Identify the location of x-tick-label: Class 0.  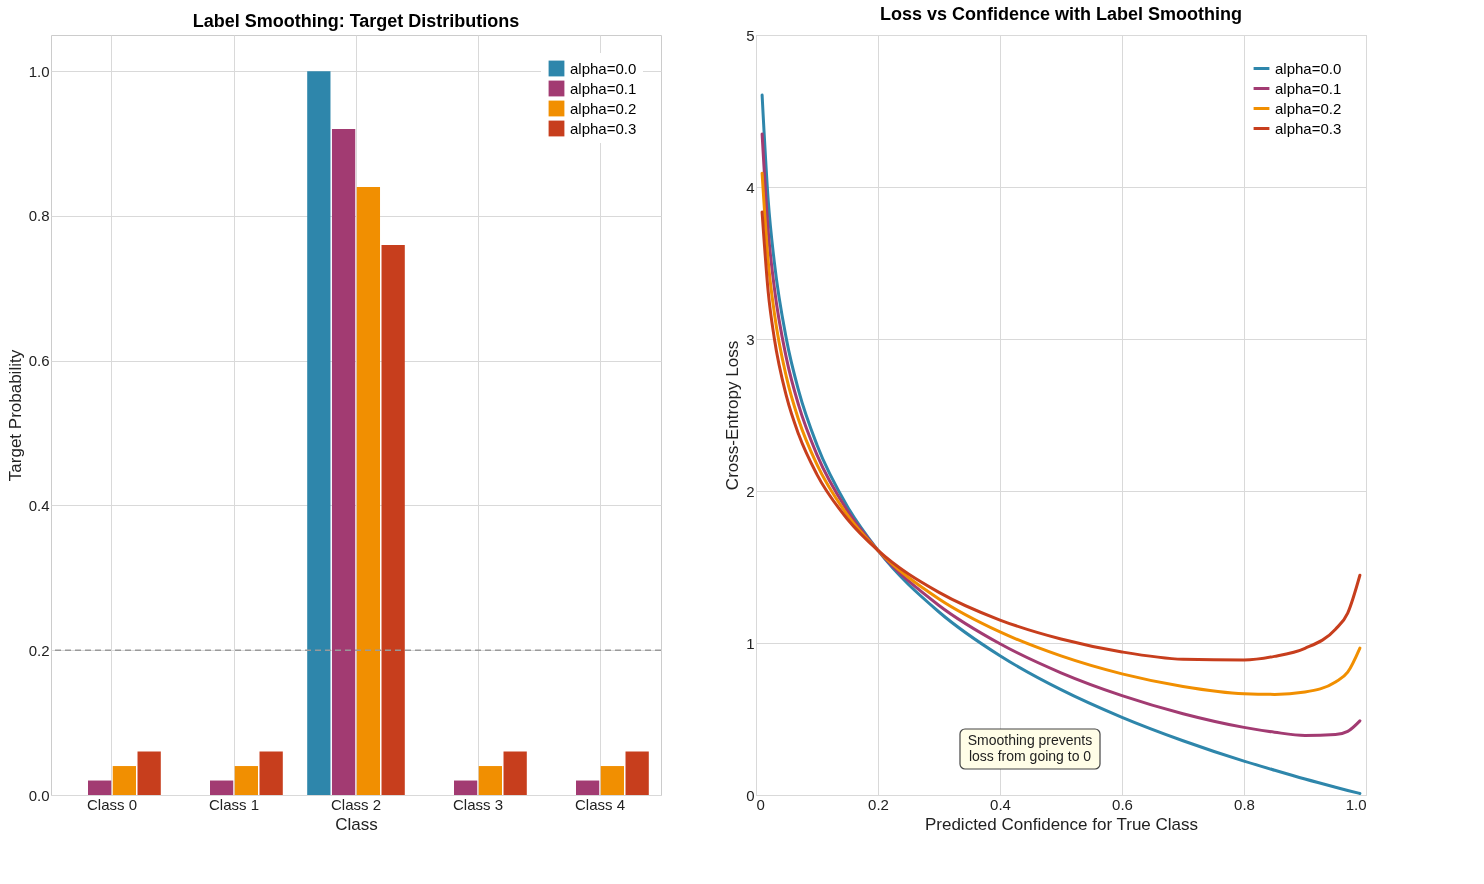
(112, 804).